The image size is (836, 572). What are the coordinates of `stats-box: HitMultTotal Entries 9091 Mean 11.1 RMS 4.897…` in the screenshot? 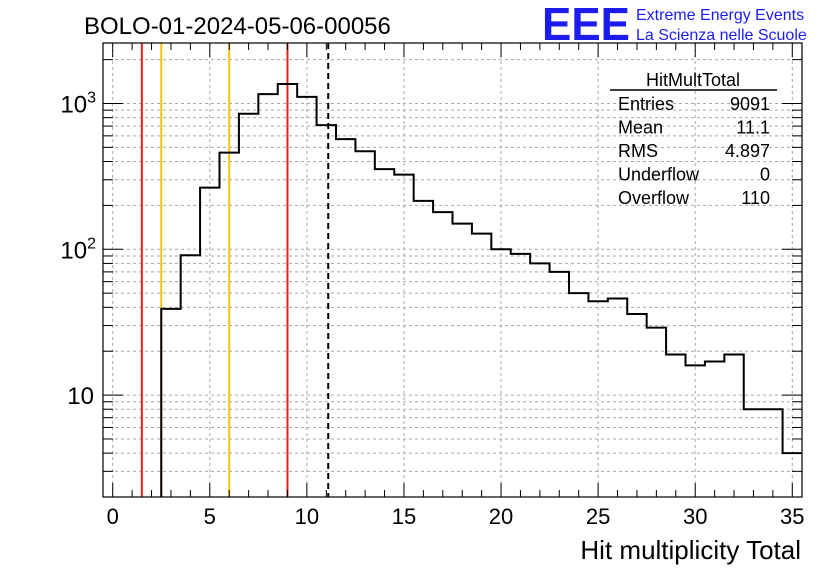 It's located at (693, 139).